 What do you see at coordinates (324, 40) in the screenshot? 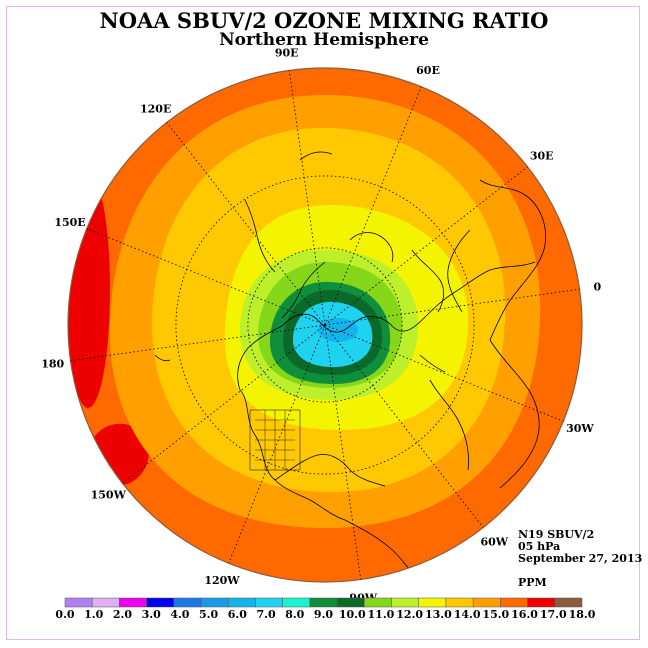
I see `map-subtitle: Northern Hemisphere` at bounding box center [324, 40].